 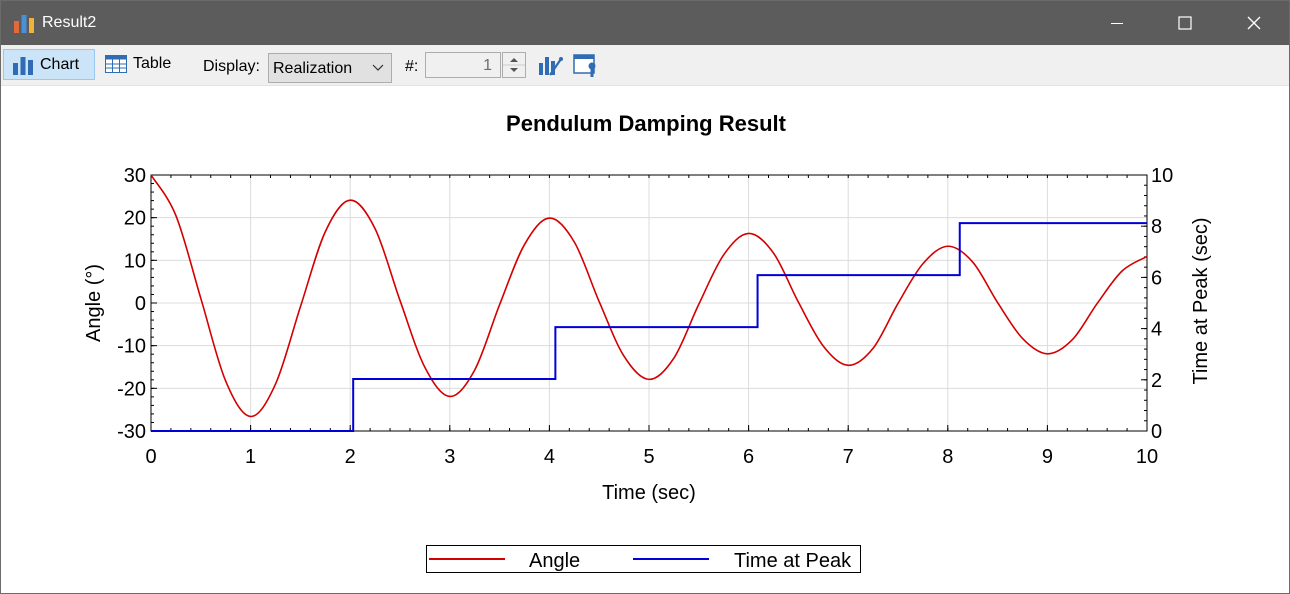 I want to click on y-right-tick-label: 4, so click(x=1156, y=330).